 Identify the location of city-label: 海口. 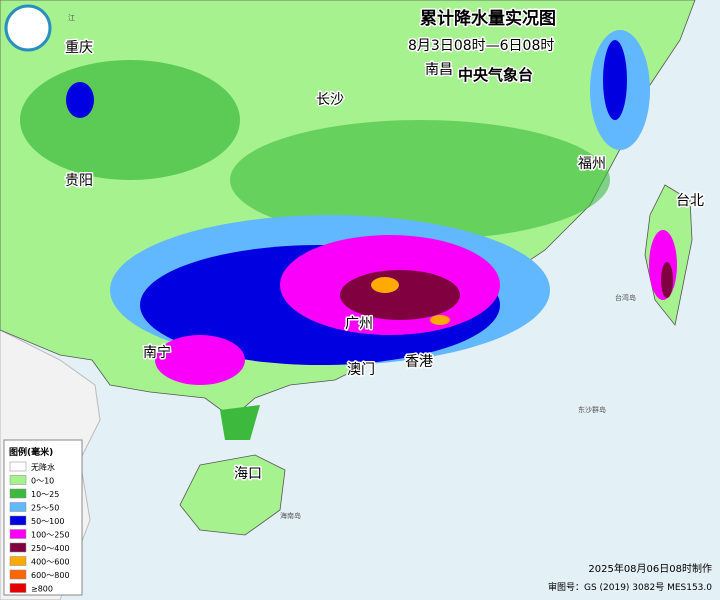
(248, 474).